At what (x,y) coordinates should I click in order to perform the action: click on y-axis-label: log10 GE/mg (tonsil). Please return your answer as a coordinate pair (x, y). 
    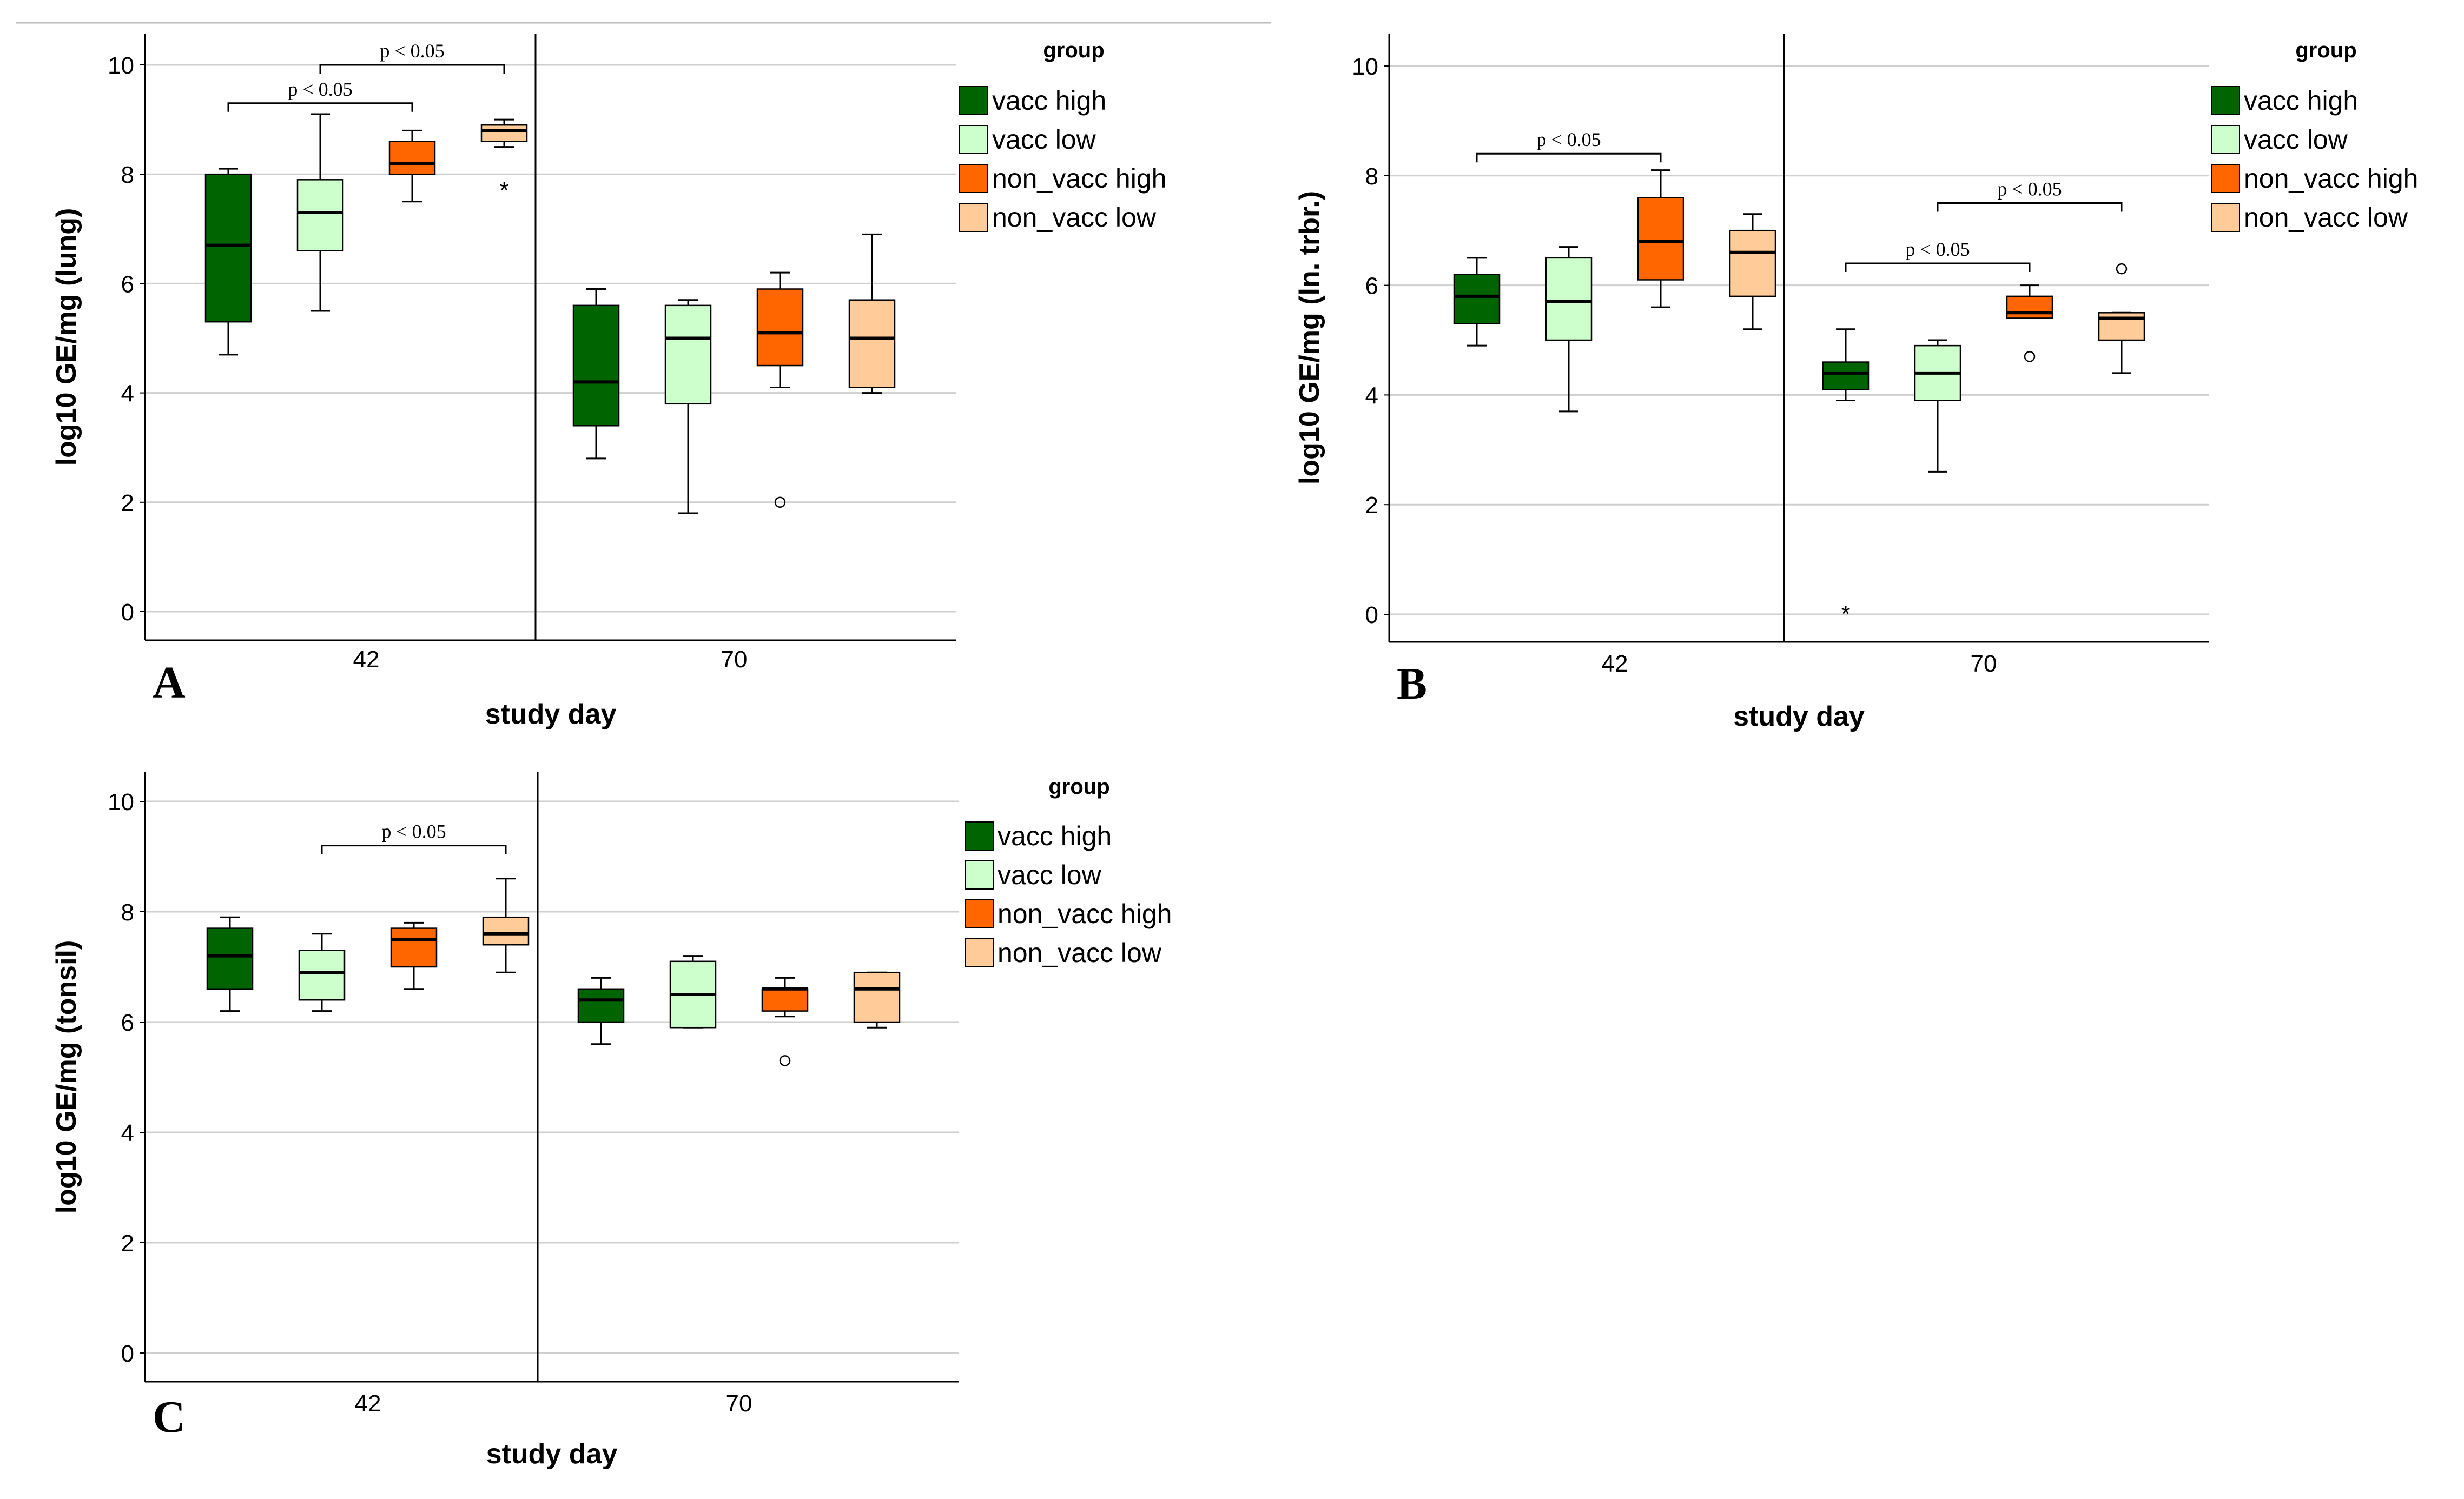
    Looking at the image, I should click on (67, 1077).